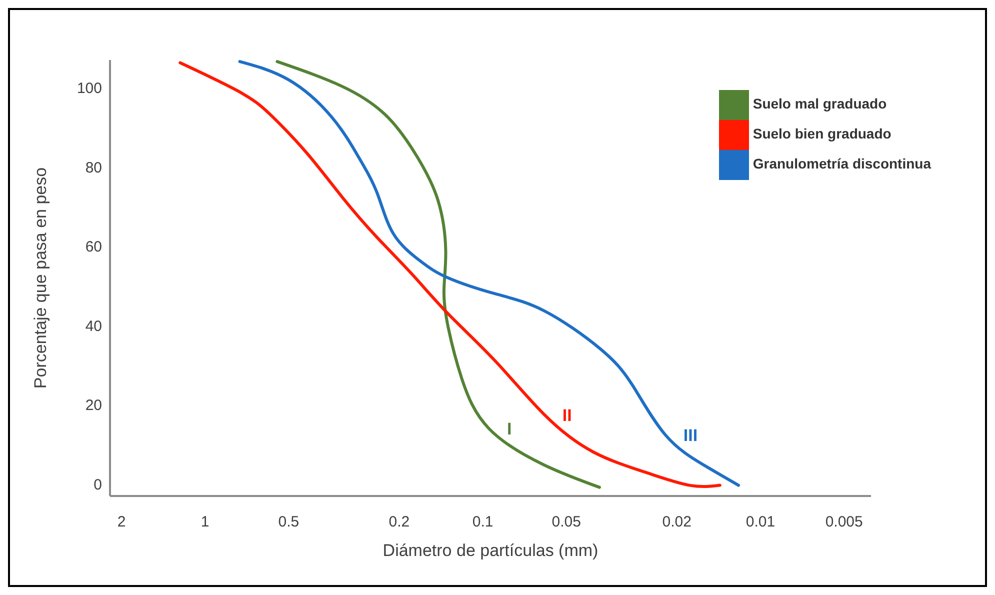  I want to click on y-tick-label: 60, so click(93, 247).